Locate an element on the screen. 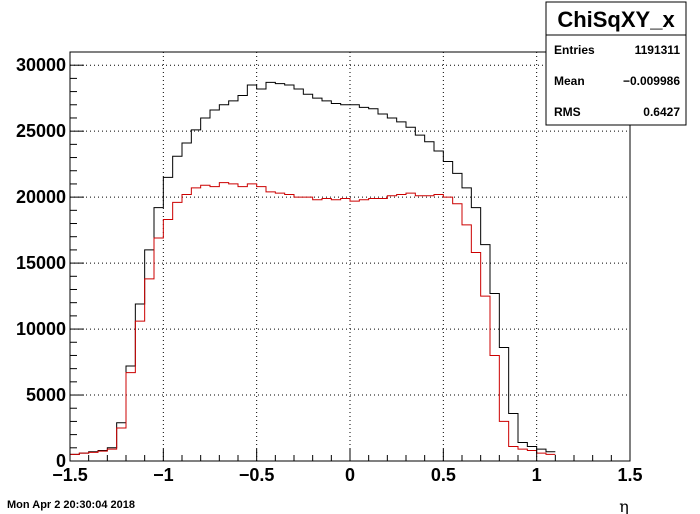 The image size is (700, 514). x-tick-label: −1 is located at coordinates (163, 475).